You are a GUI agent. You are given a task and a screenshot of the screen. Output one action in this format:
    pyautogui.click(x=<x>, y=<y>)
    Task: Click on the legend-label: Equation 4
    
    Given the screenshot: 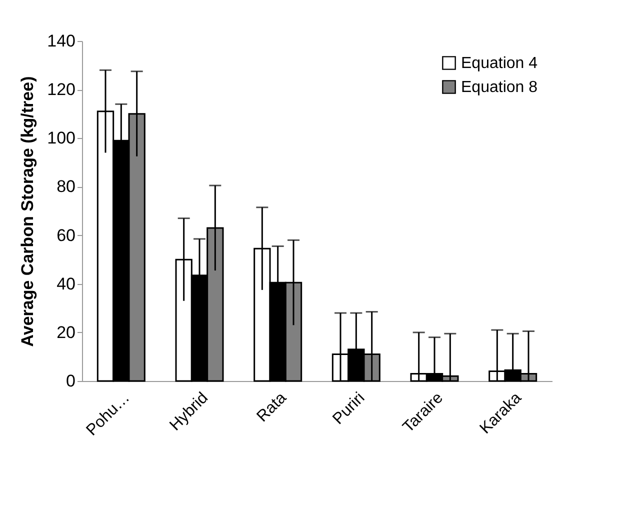 What is the action you would take?
    pyautogui.click(x=499, y=63)
    